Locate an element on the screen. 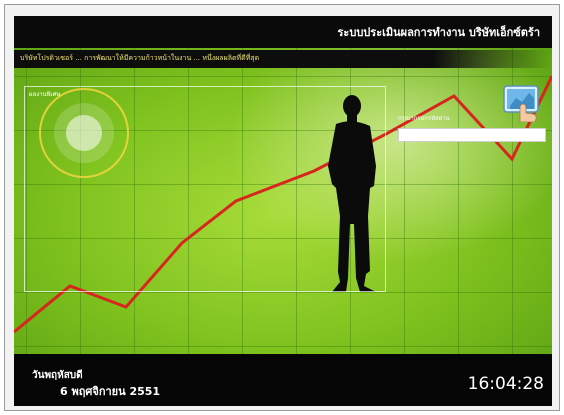 Image resolution: width=564 pixels, height=415 pixels. glow-halo is located at coordinates (84, 133).